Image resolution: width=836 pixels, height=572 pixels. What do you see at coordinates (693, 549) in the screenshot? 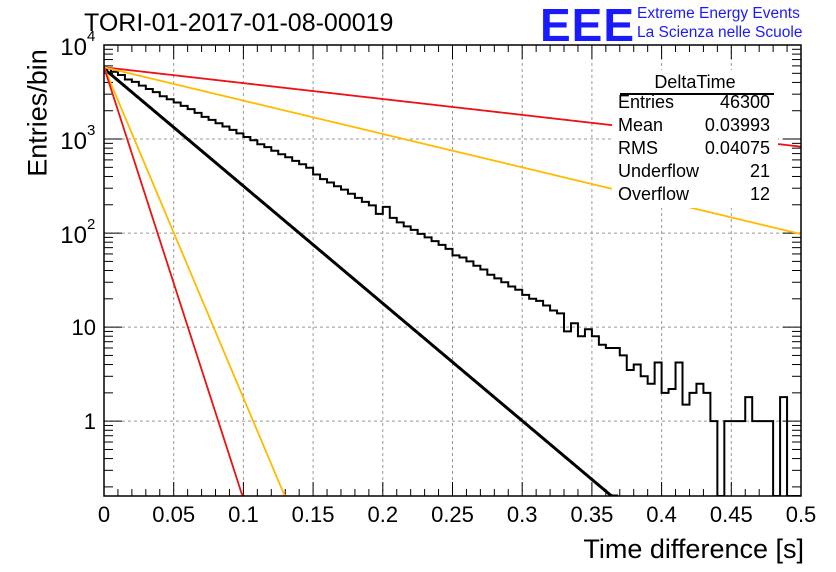
I see `x-axis-label: Time difference [s]` at bounding box center [693, 549].